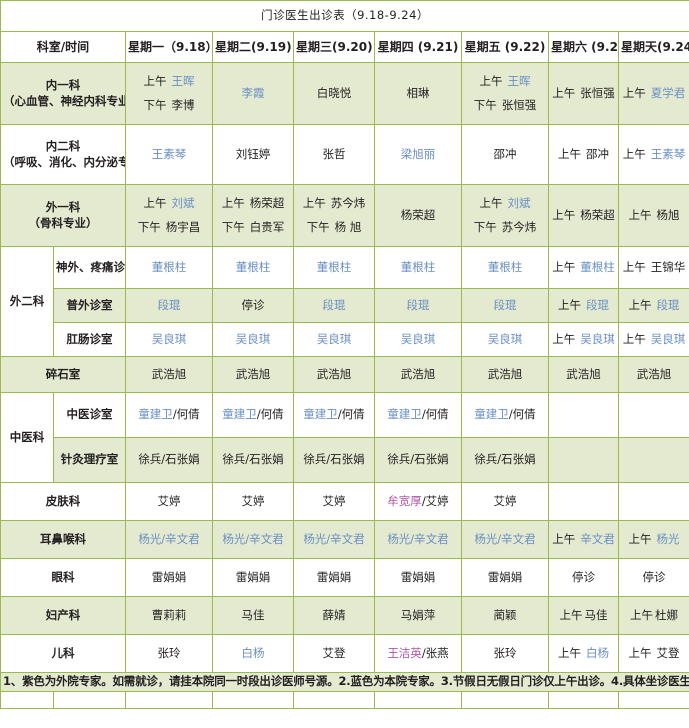 This screenshot has height=728, width=689. Describe the element at coordinates (583, 539) in the screenshot. I see `schedule-cell: 上午 辛文君` at that location.